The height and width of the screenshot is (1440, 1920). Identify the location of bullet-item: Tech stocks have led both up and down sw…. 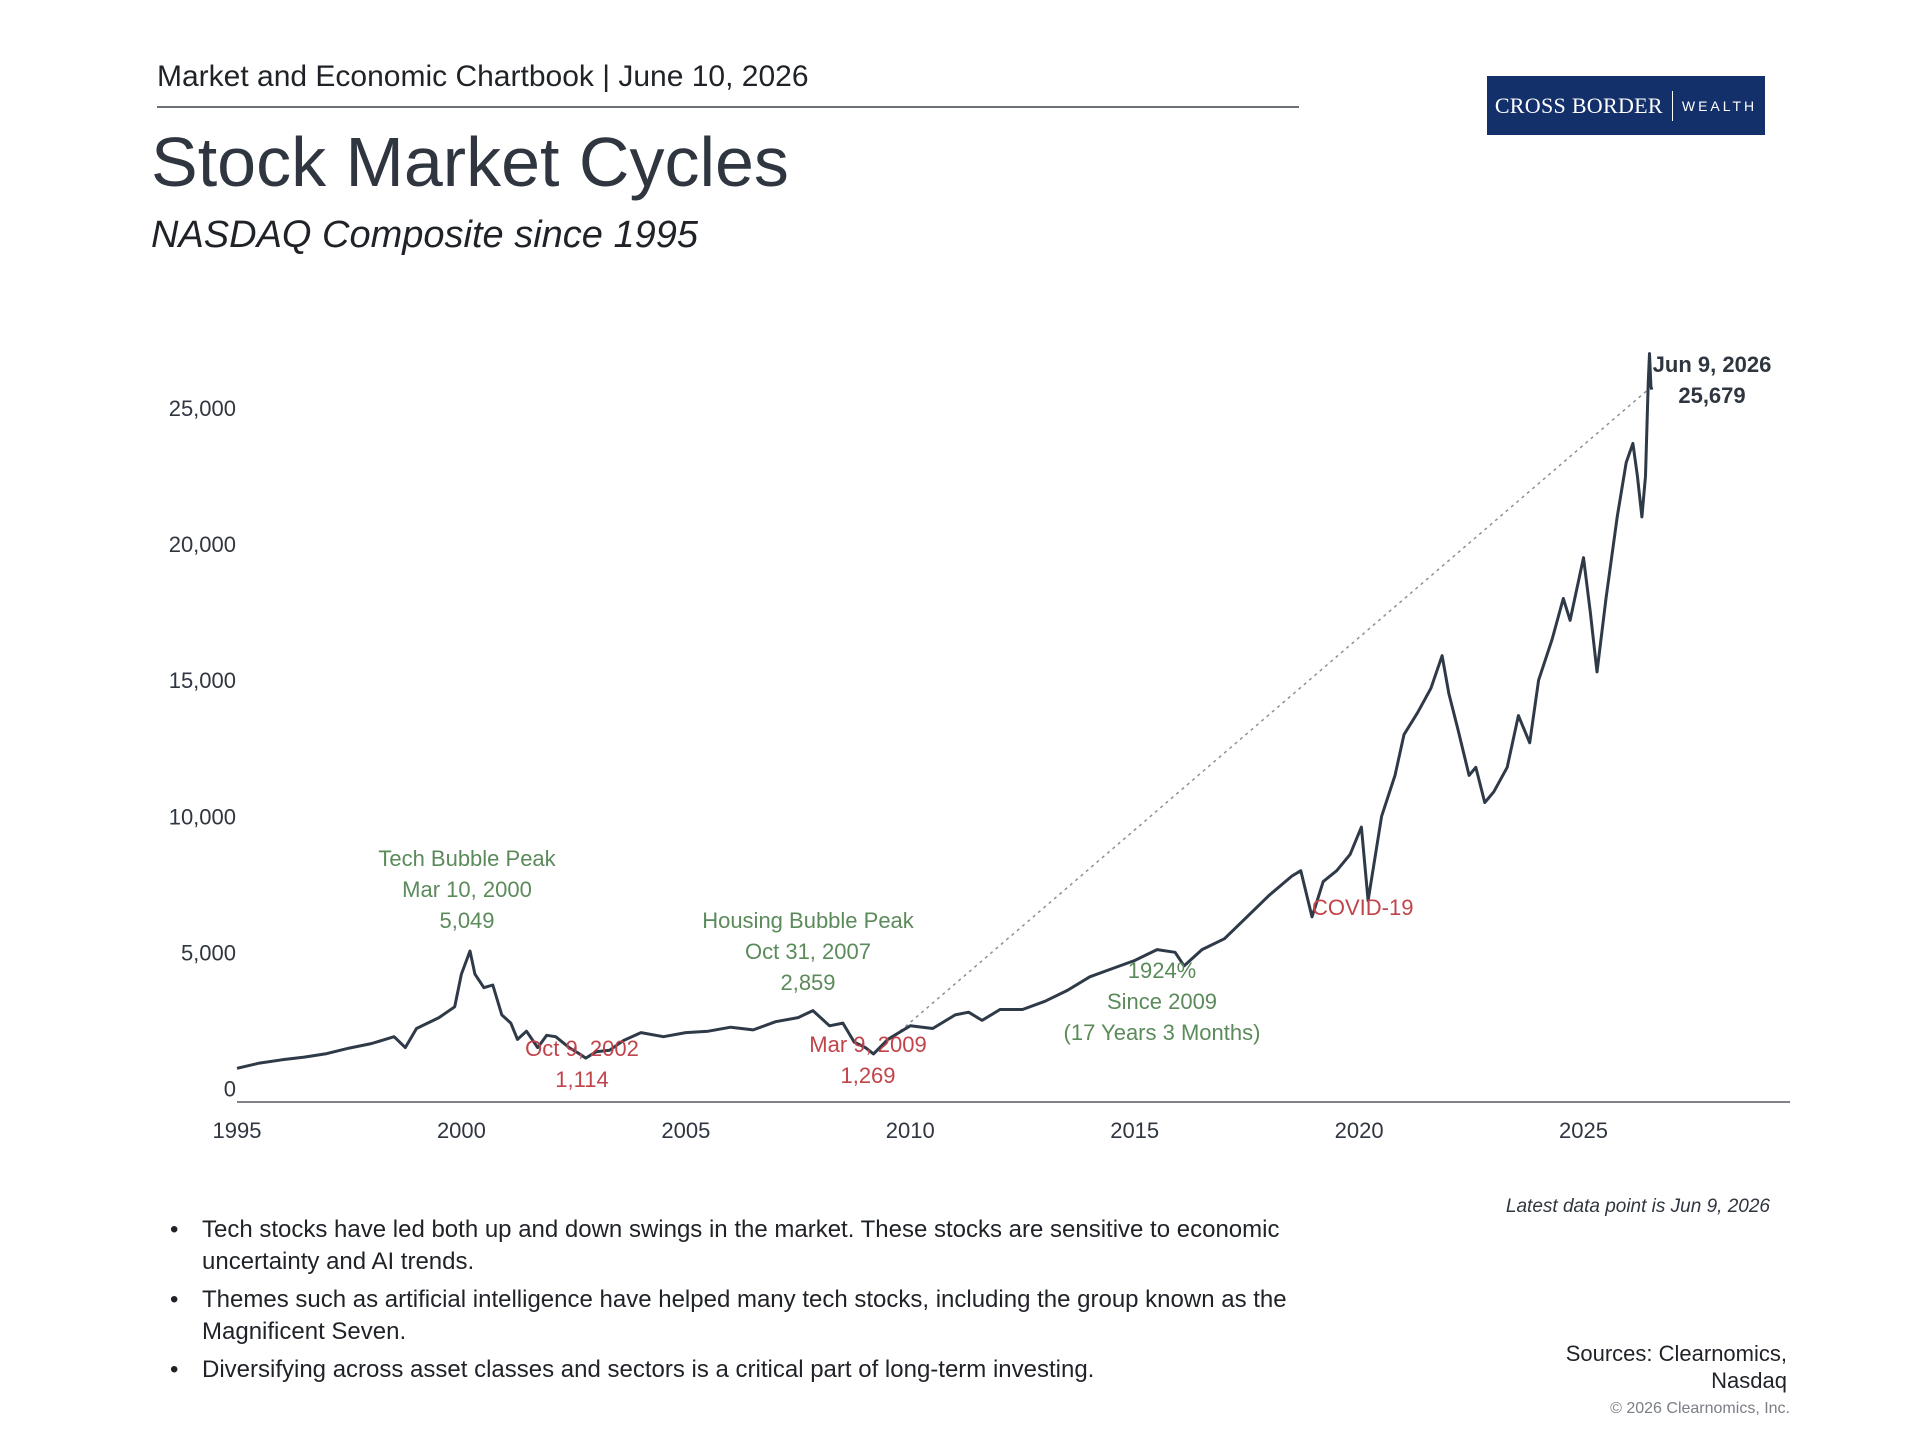
(770, 1246).